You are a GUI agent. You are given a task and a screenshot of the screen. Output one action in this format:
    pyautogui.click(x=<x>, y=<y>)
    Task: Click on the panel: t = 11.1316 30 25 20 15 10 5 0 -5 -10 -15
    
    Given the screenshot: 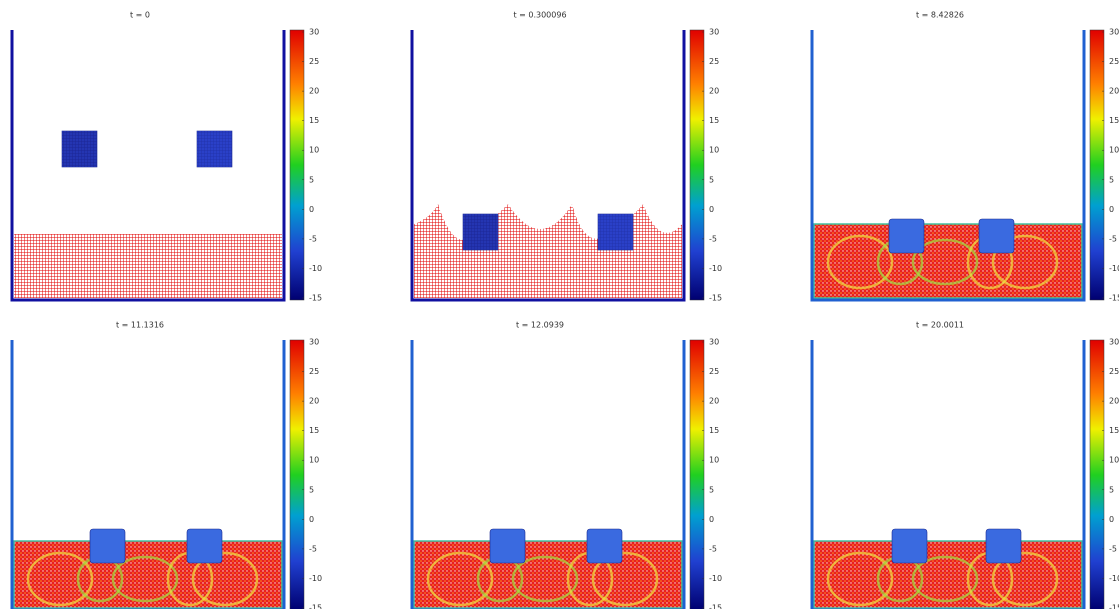 What is the action you would take?
    pyautogui.click(x=166, y=465)
    